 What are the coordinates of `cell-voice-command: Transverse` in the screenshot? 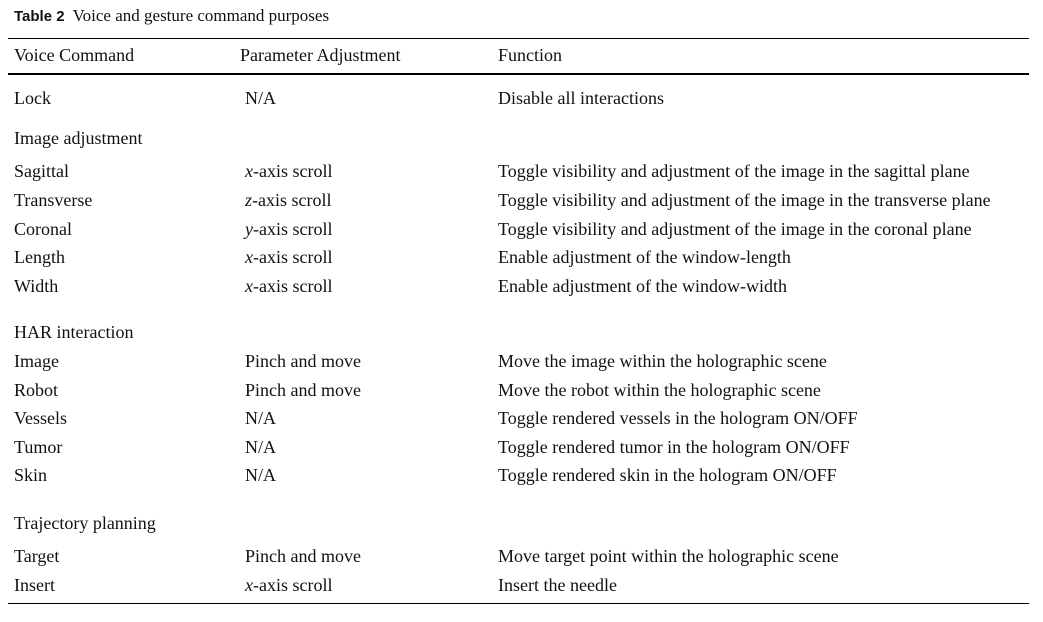 It's located at (53, 200).